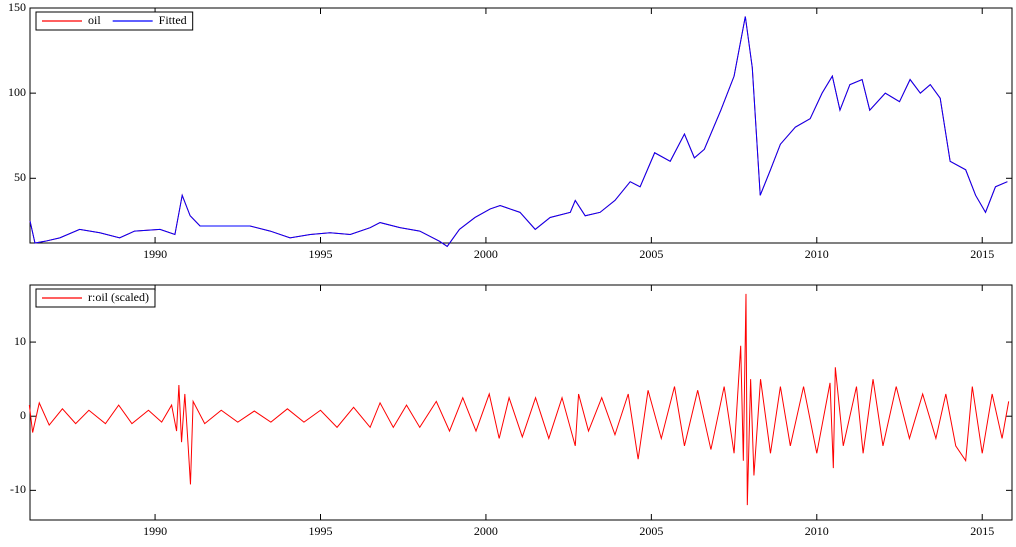  I want to click on y-tick-label: 10, so click(20, 341).